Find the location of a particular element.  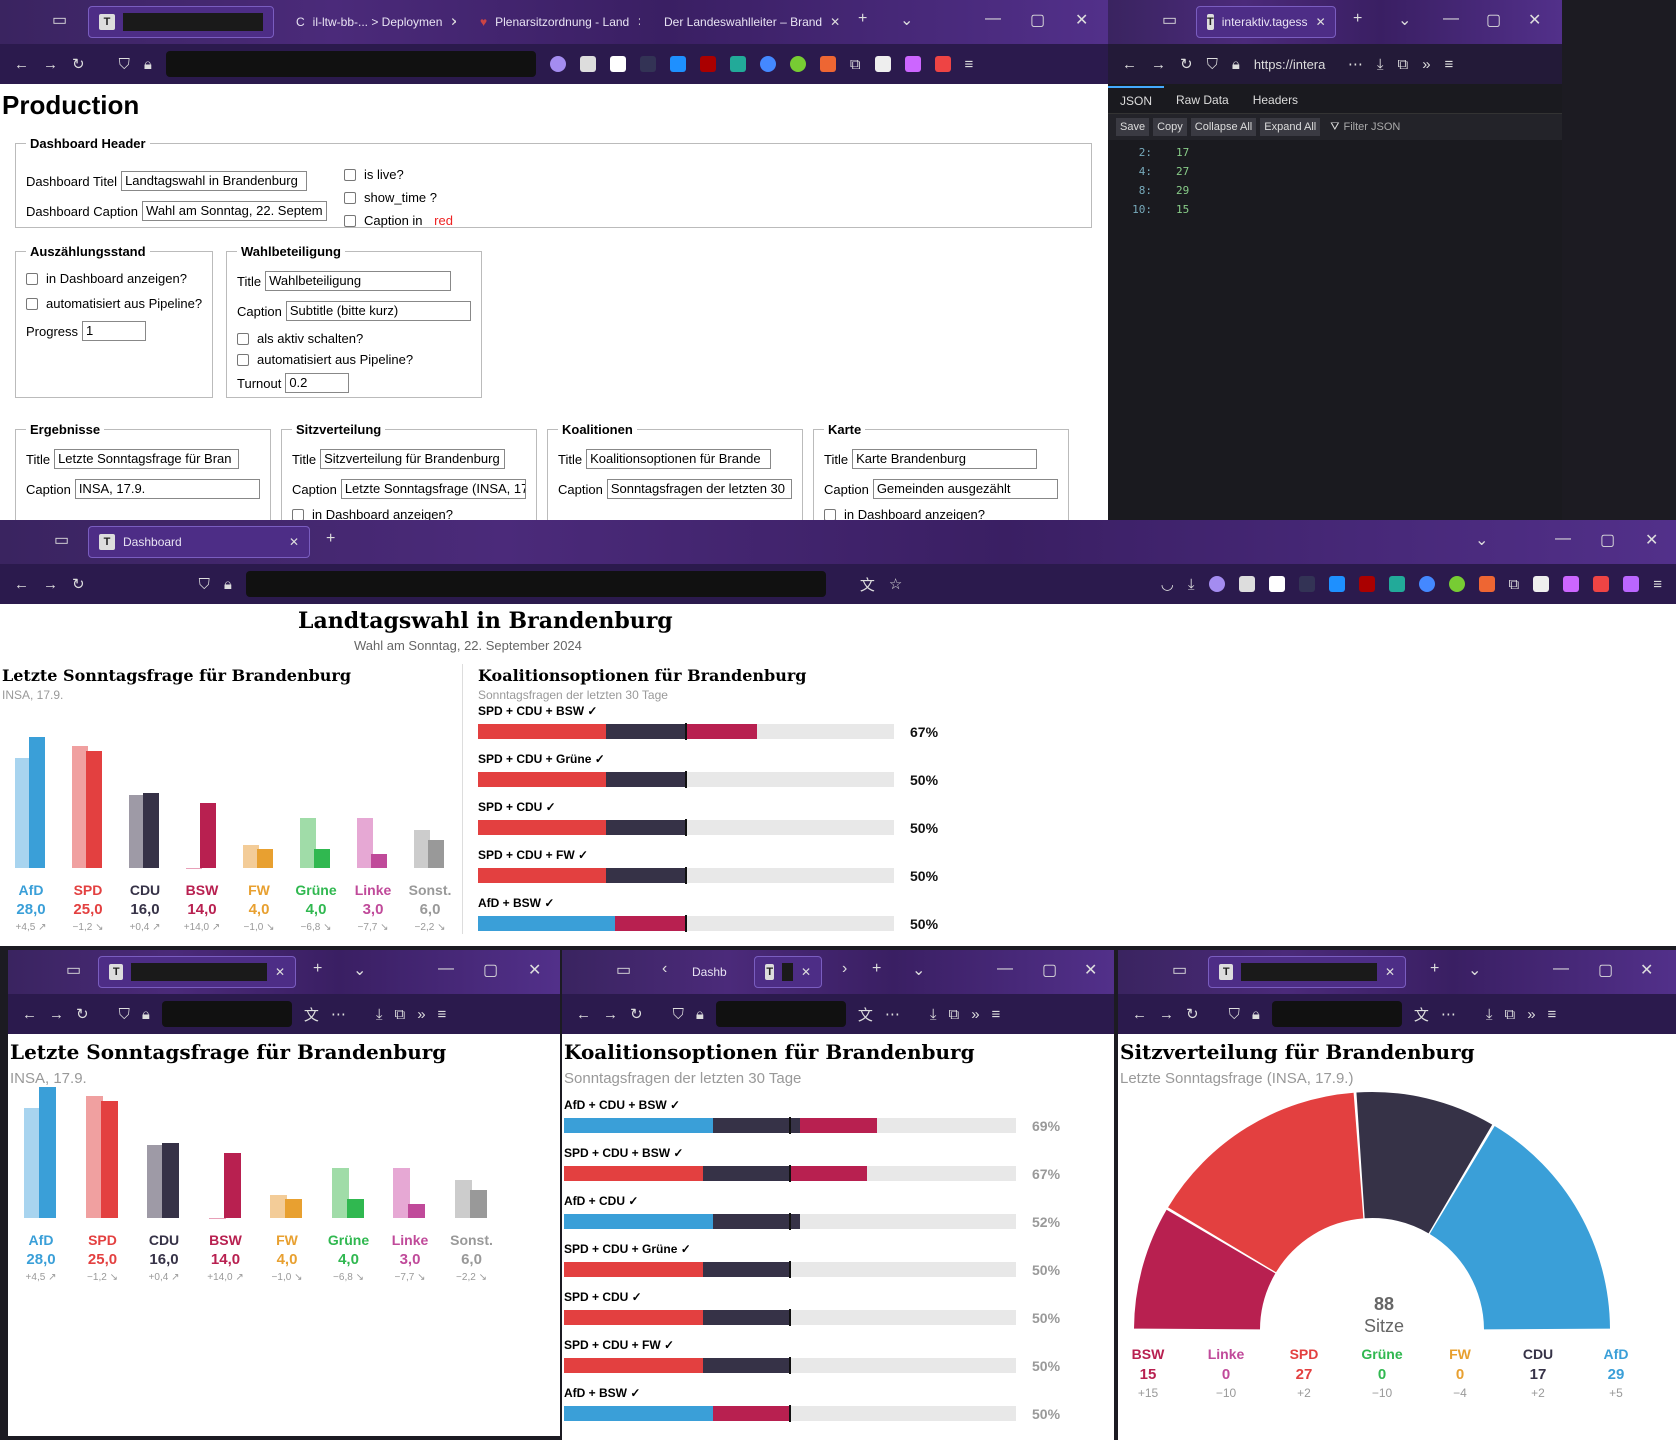

auto-checkbox is located at coordinates (243, 359).